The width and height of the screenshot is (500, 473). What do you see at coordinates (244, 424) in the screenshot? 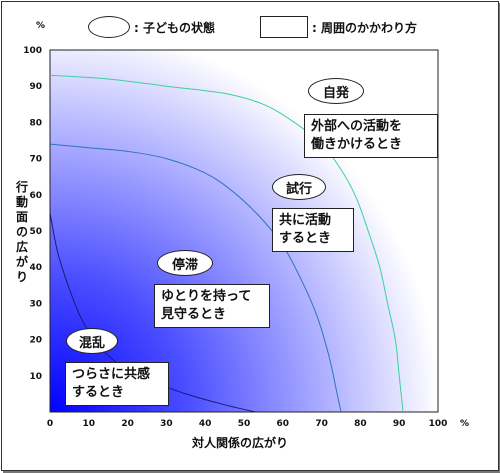
I see `x-tick-label: 50` at bounding box center [244, 424].